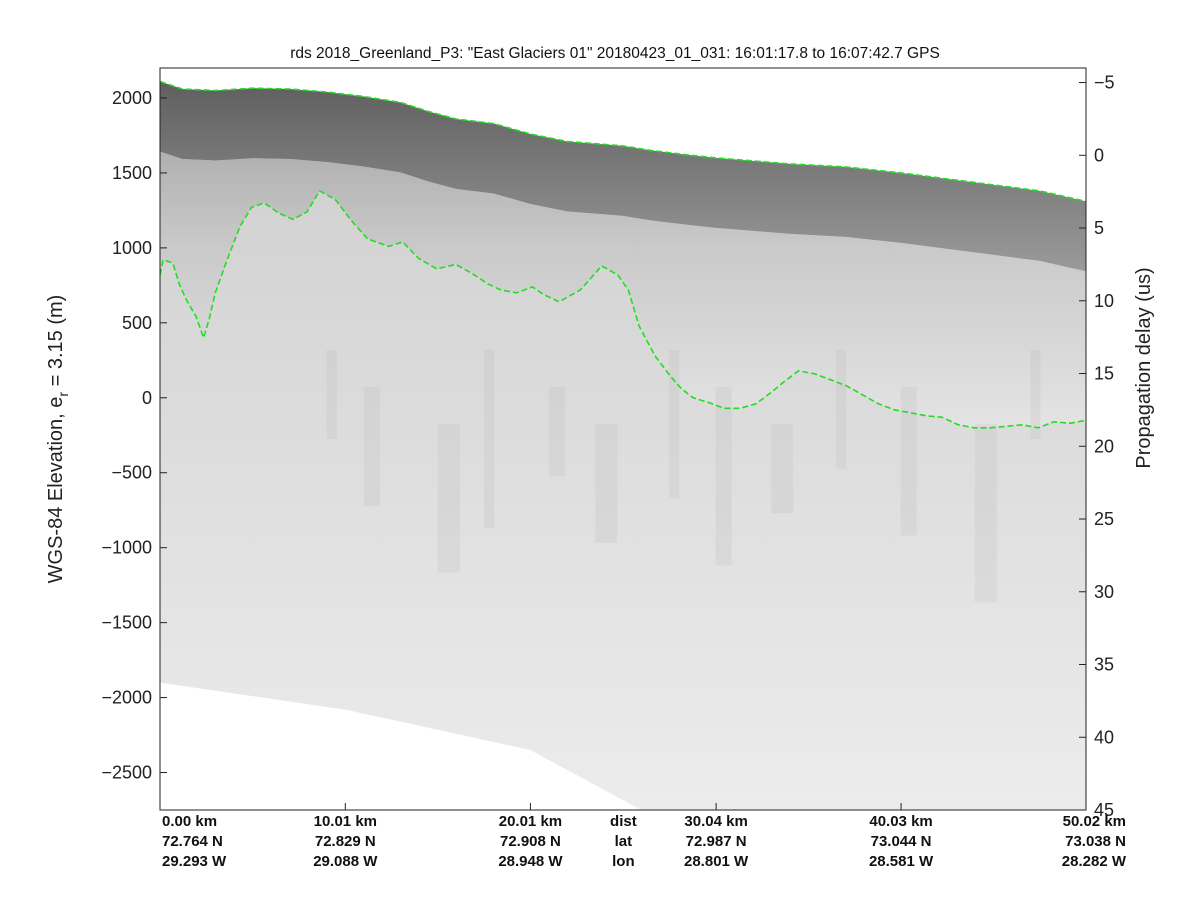  Describe the element at coordinates (1094, 821) in the screenshot. I see `bottom-tick-dist: 50.02 km` at that location.